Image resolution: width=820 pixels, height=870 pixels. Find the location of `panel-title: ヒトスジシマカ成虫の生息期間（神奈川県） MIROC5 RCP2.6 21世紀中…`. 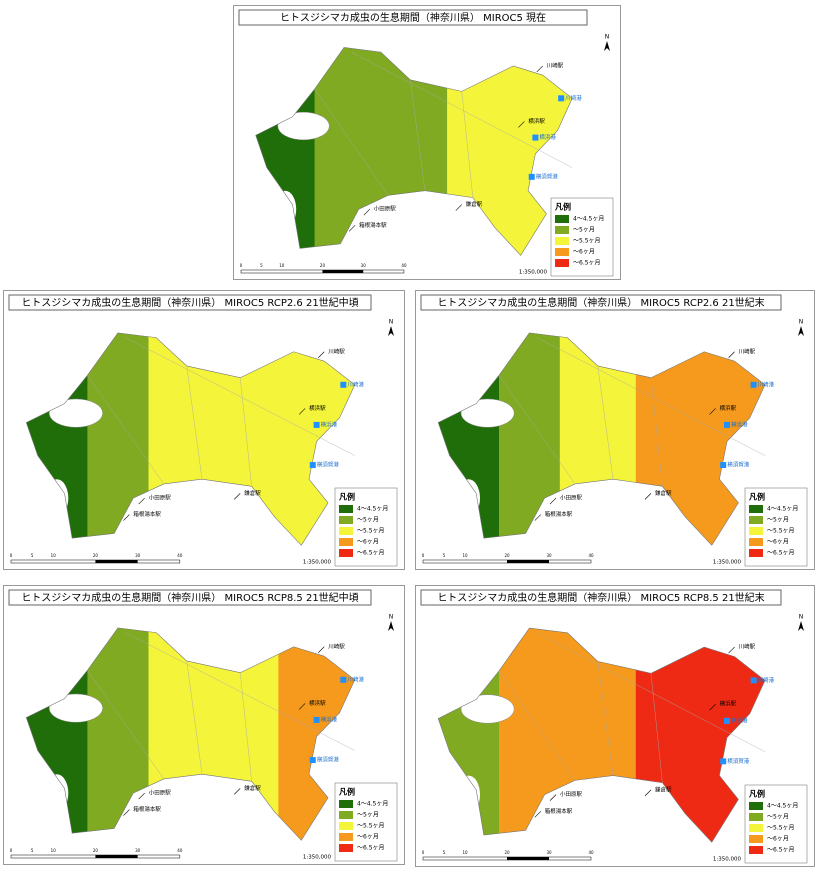

panel-title: ヒトスジシマカ成虫の生息期間（神奈川県） MIROC5 RCP2.6 21世紀中… is located at coordinates (189, 302).